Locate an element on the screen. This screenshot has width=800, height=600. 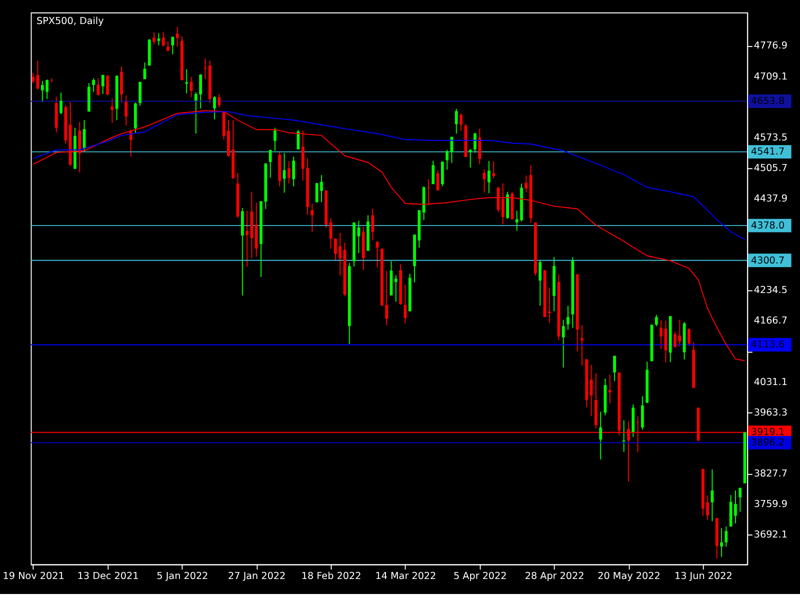
y-tick-label: 4505.7 is located at coordinates (771, 168).